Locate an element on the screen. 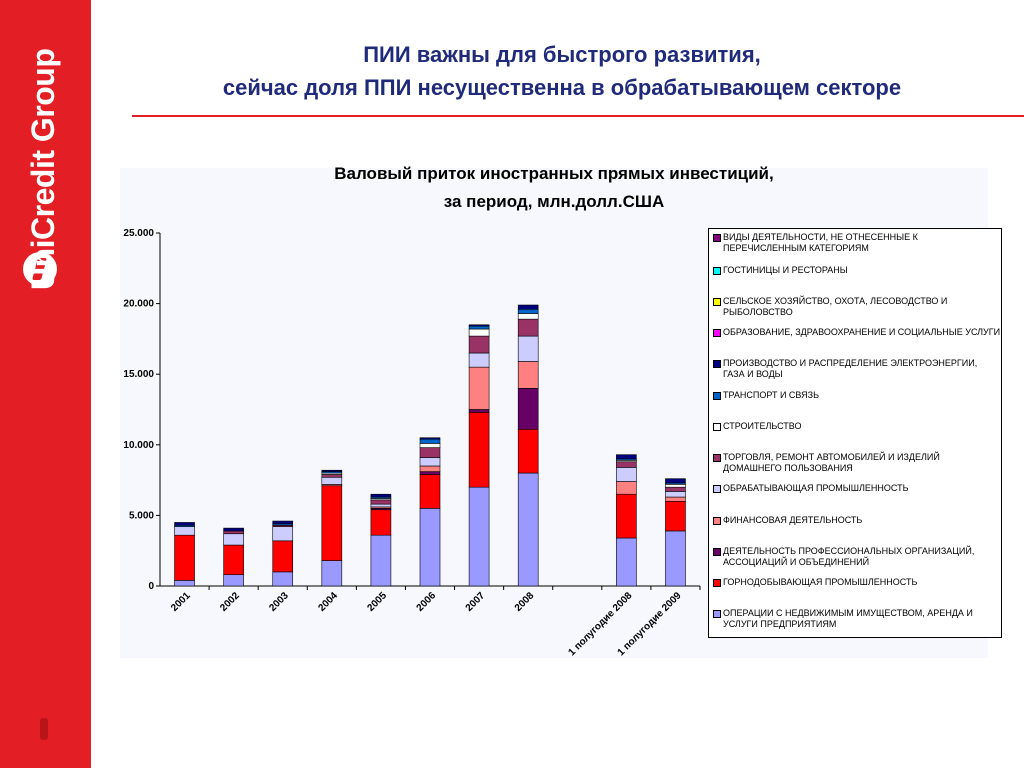  x-tick-label: 2003 is located at coordinates (279, 602).